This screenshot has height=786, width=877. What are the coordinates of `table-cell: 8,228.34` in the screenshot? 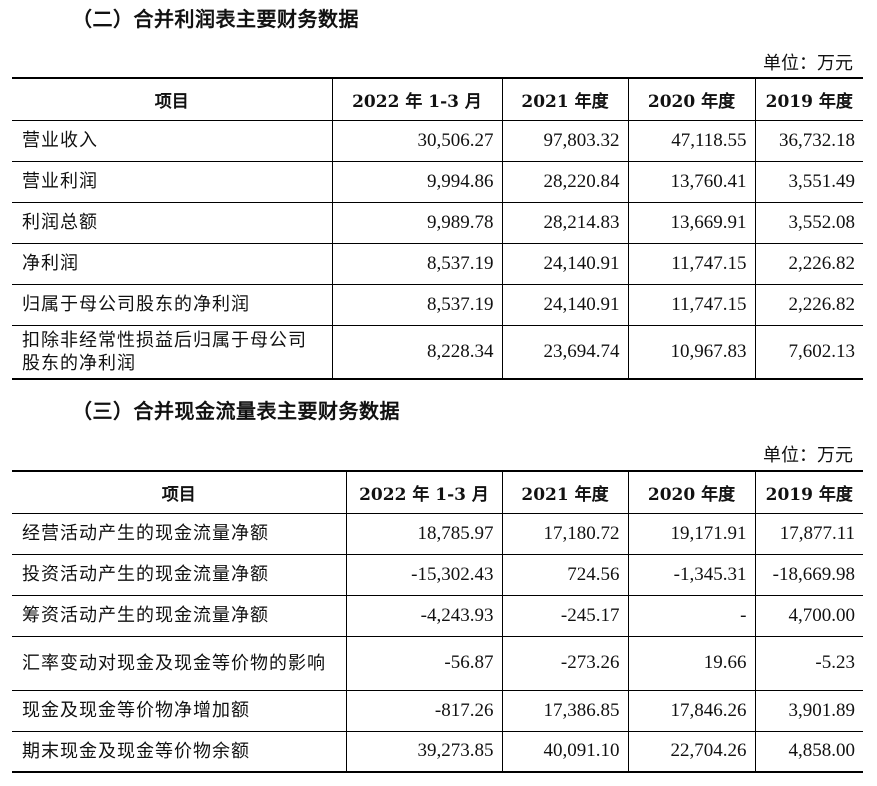 It's located at (417, 352).